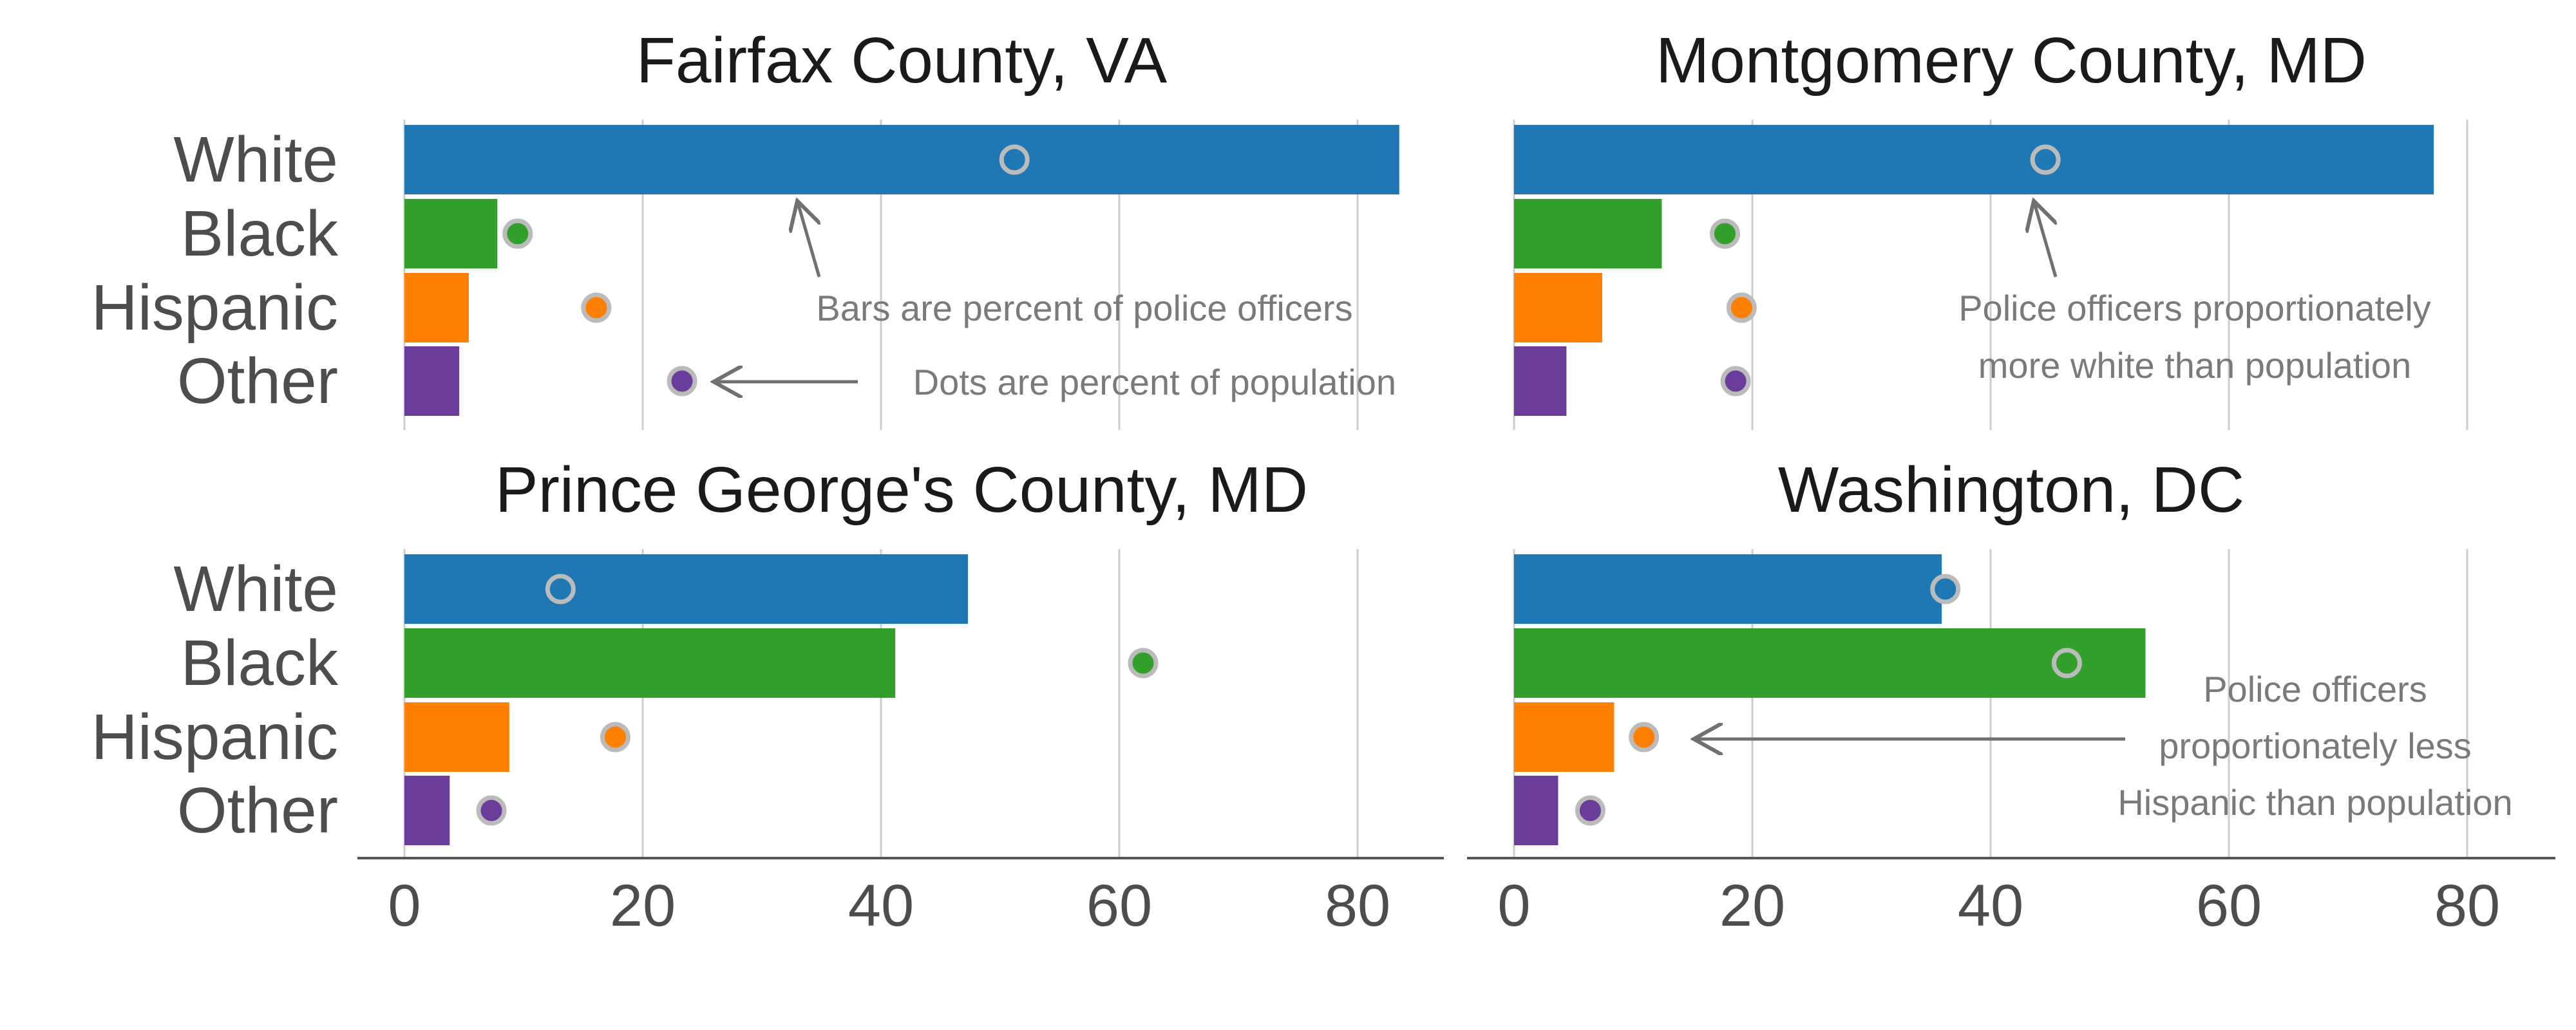  What do you see at coordinates (492, 811) in the screenshot?
I see `dot-prince-george-s-county-md-other` at bounding box center [492, 811].